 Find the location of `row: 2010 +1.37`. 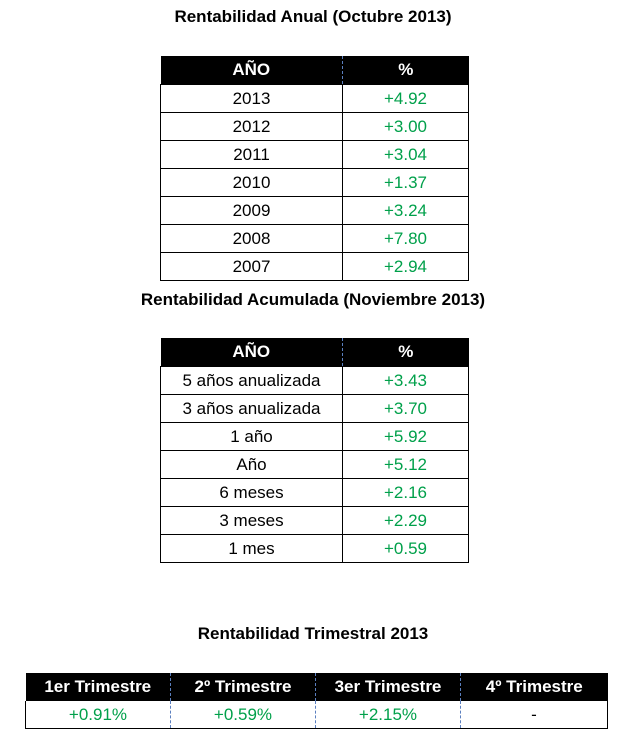

row: 2010 +1.37 is located at coordinates (314, 182).